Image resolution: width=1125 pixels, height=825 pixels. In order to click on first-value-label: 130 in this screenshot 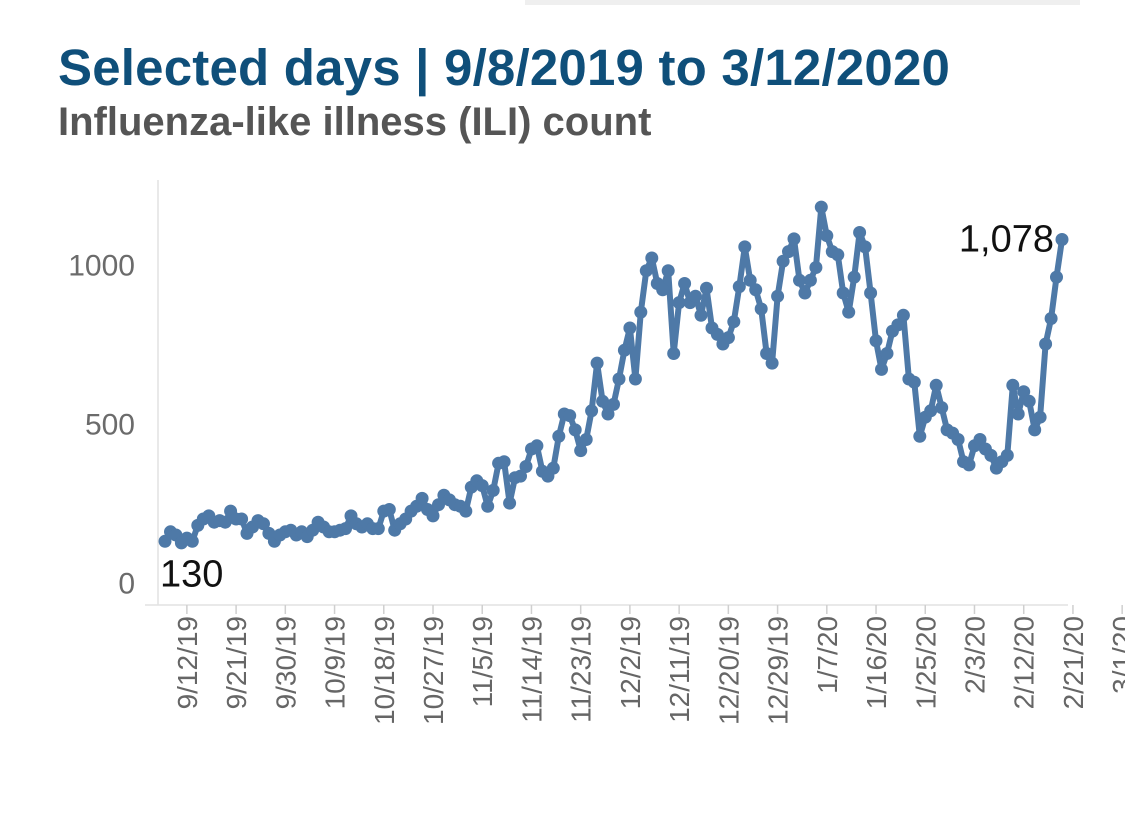, I will do `click(191, 574)`.